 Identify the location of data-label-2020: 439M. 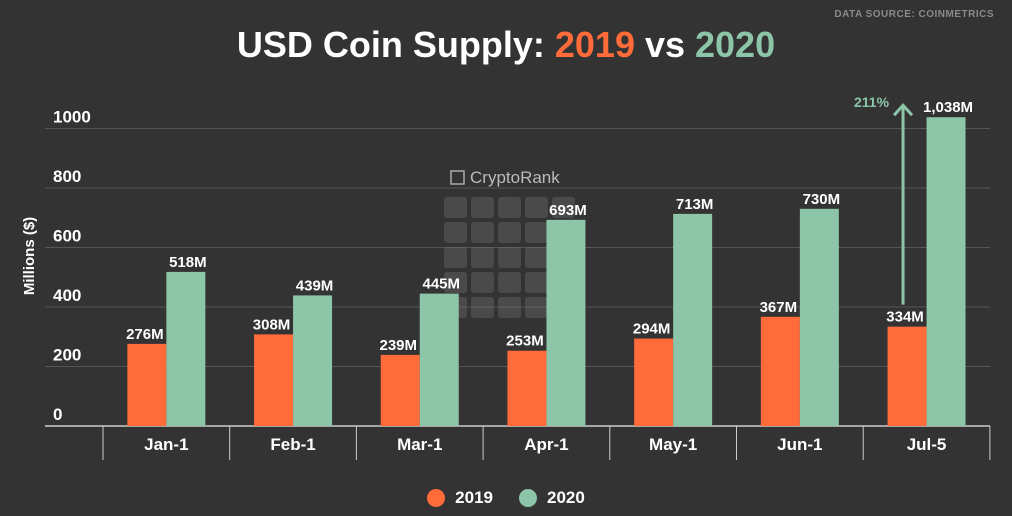
(315, 285).